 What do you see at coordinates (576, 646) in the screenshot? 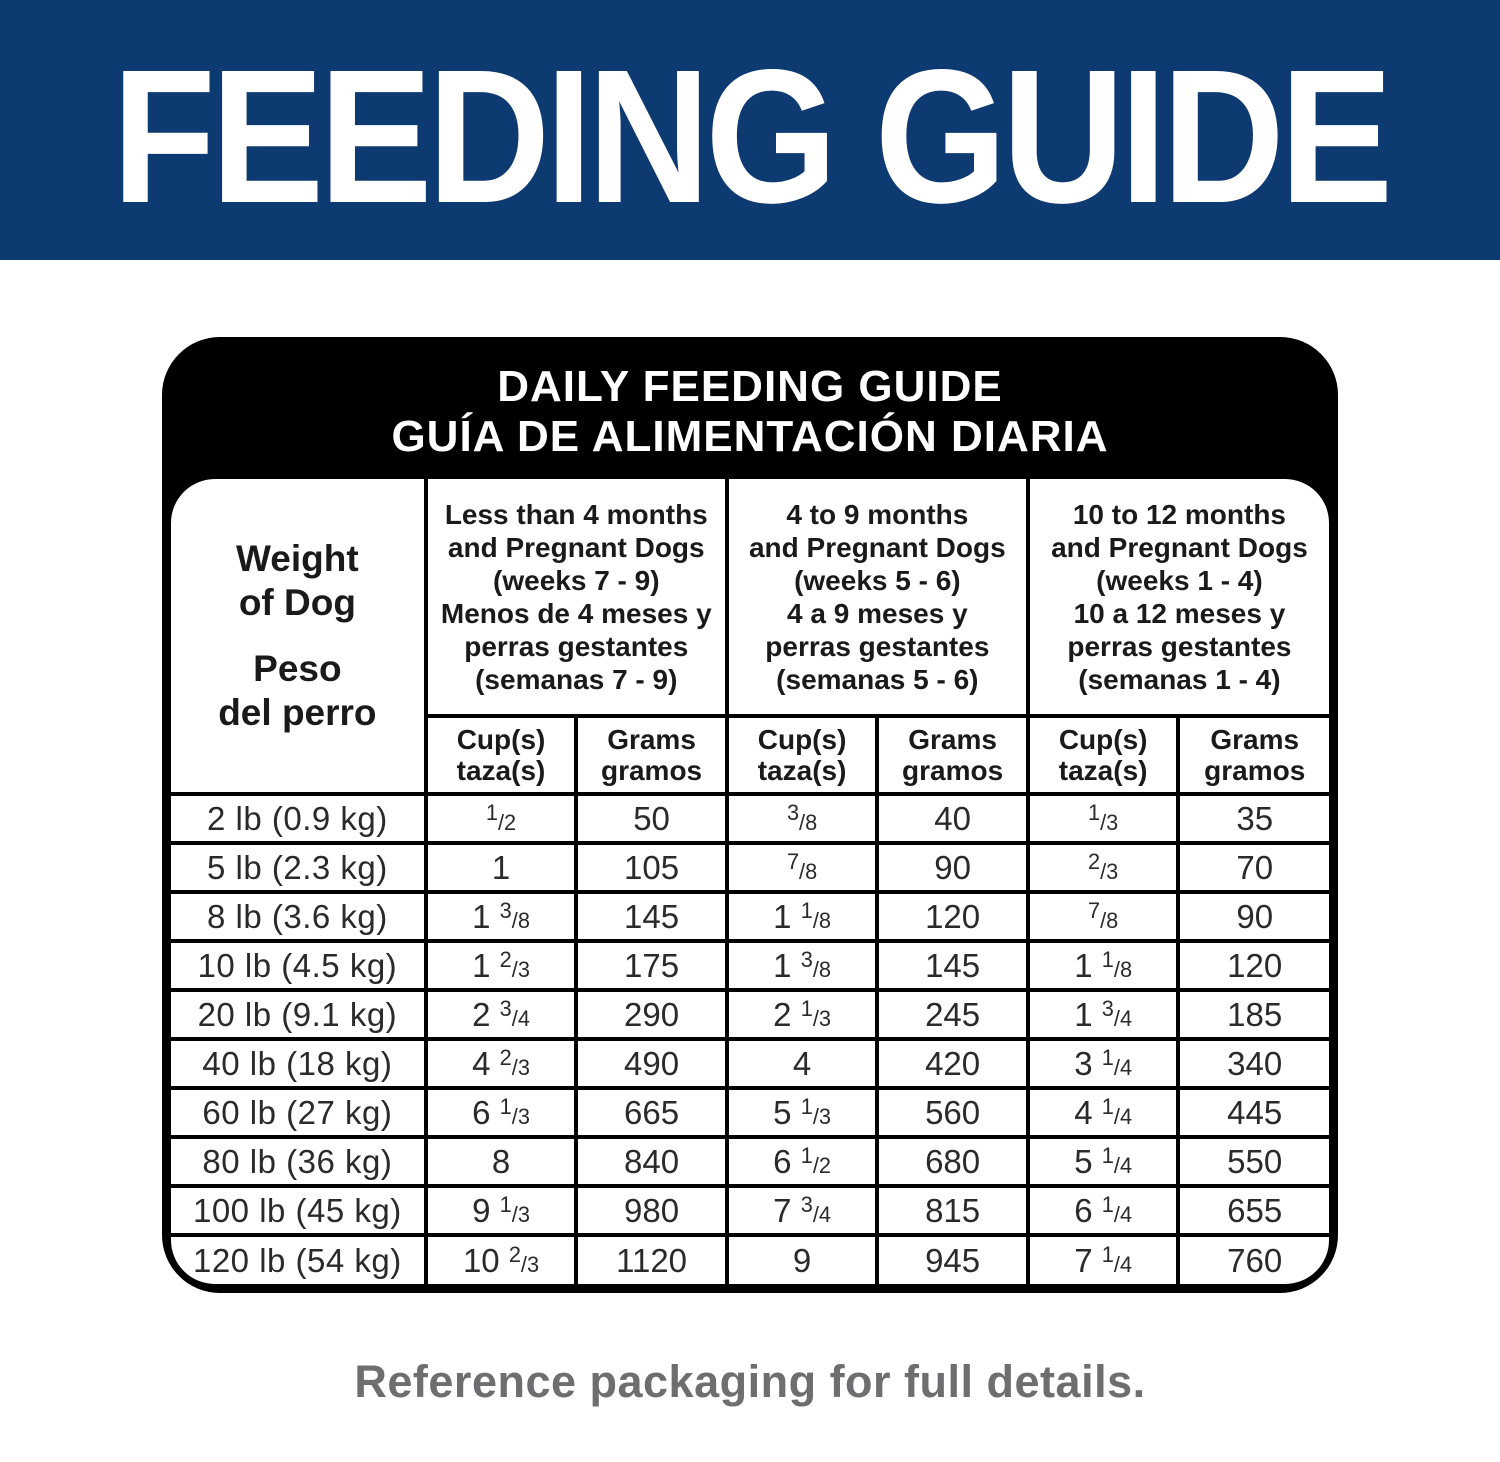
I see `group1-es-line2: perras gestantes` at bounding box center [576, 646].